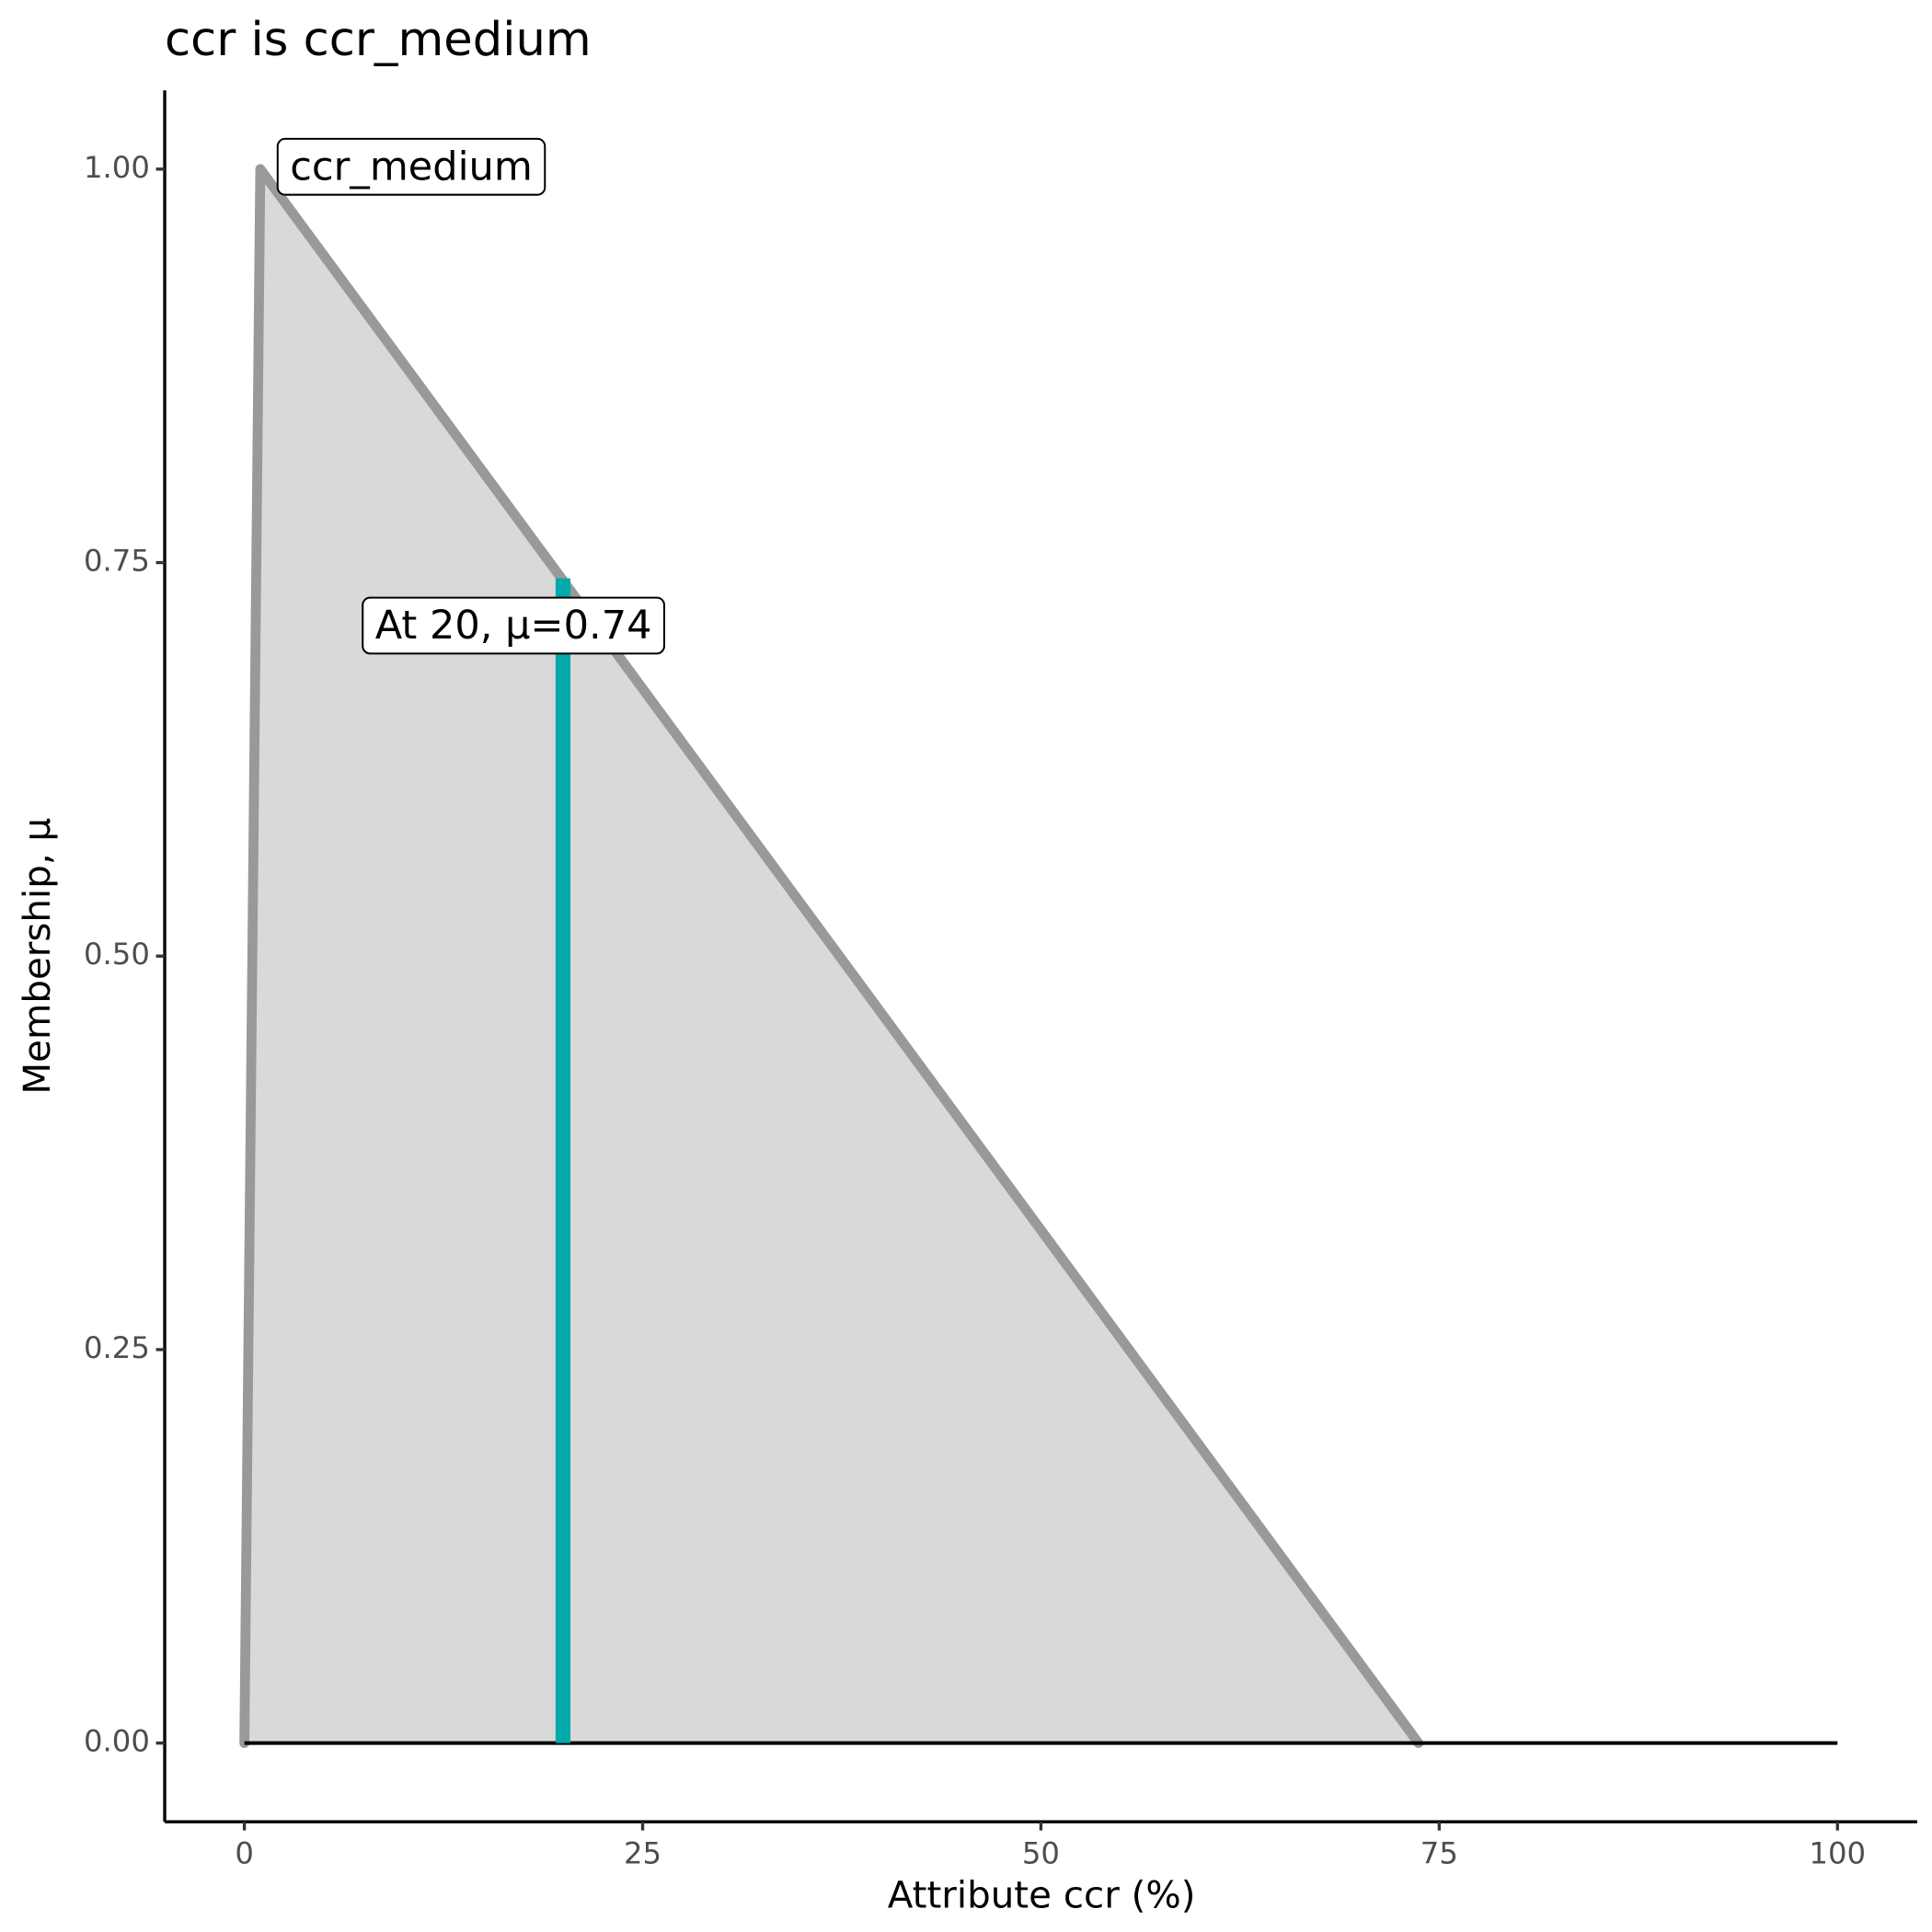 The width and height of the screenshot is (1932, 1932). Describe the element at coordinates (1041, 1853) in the screenshot. I see `x-tick-label: 50` at that location.